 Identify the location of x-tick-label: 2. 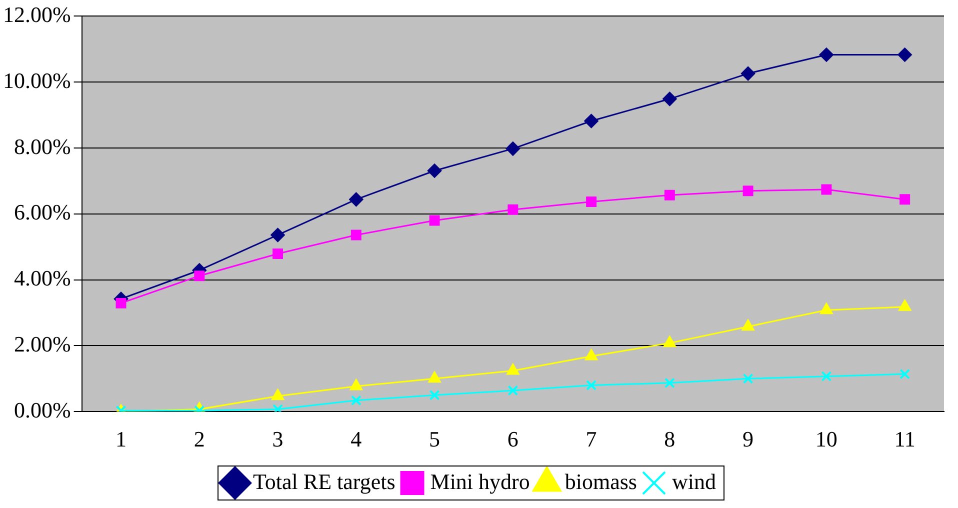
(199, 439).